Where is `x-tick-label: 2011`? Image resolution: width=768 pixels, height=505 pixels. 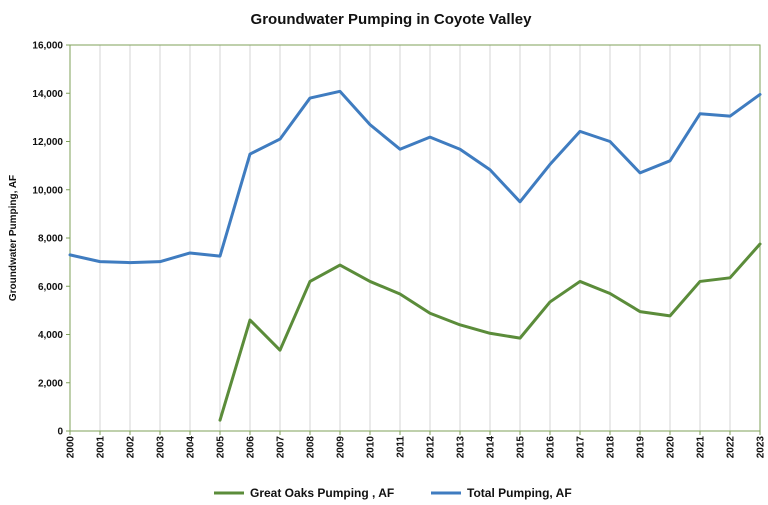 x-tick-label: 2011 is located at coordinates (401, 447).